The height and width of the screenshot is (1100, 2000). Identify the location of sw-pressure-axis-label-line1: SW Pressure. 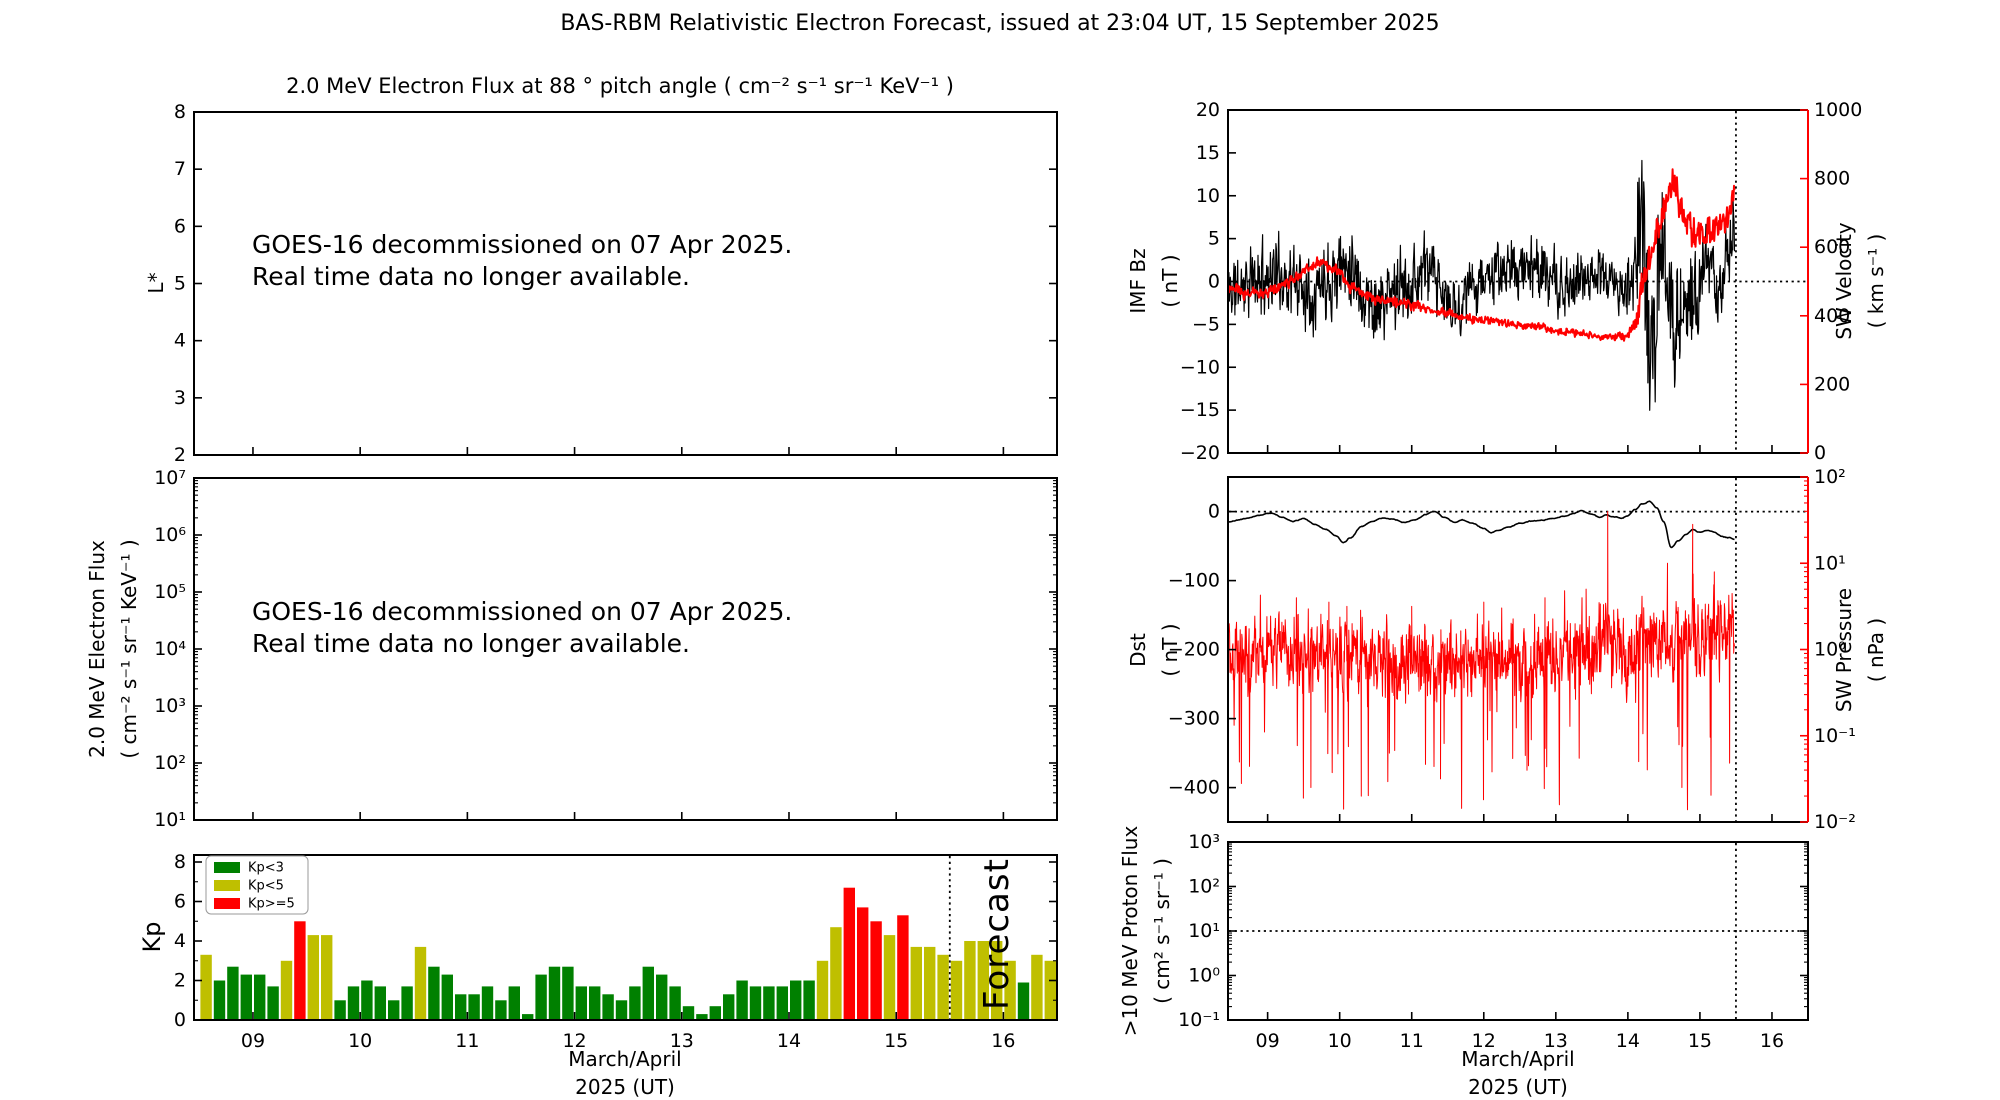
(1844, 650).